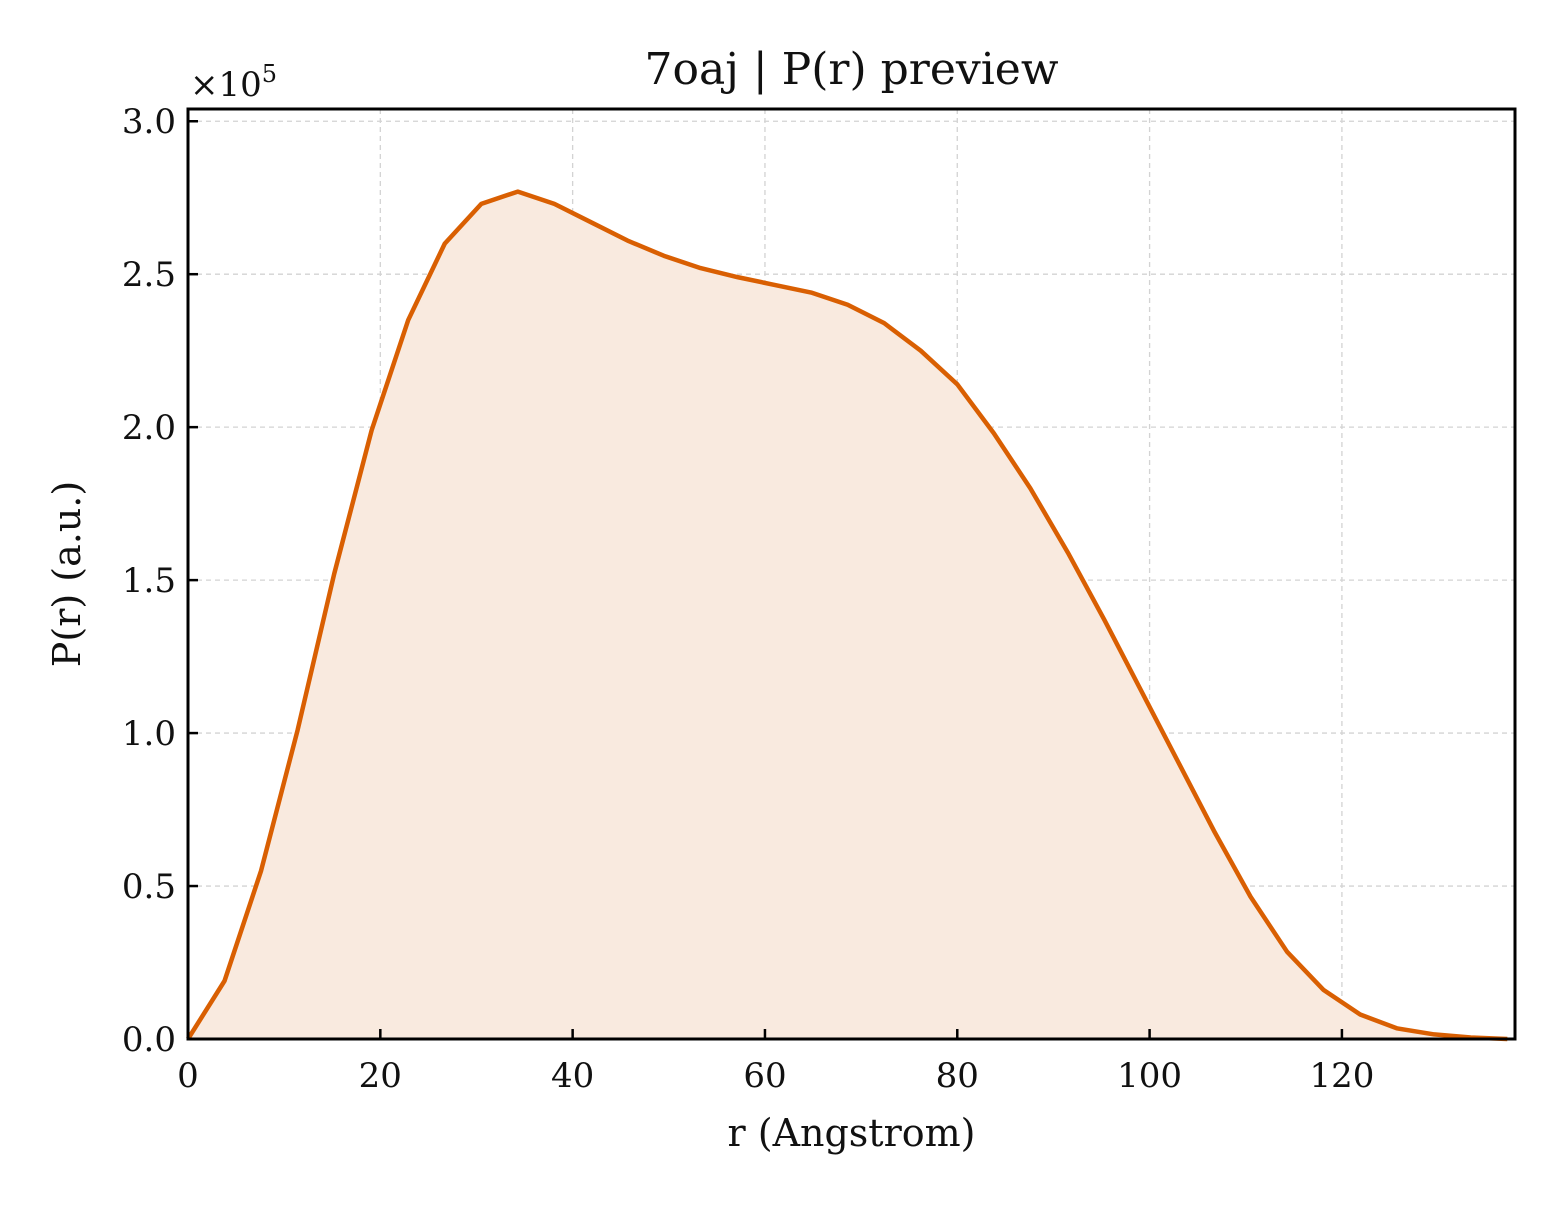 This screenshot has height=1205, width=1560. Describe the element at coordinates (67, 574) in the screenshot. I see `y-axis-label: P(r) (a.u.)` at that location.